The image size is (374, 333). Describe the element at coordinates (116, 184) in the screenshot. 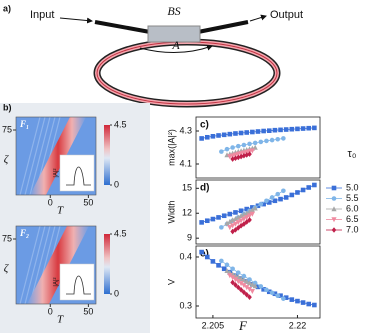

I see `colorbar-tick-label: 0` at that location.